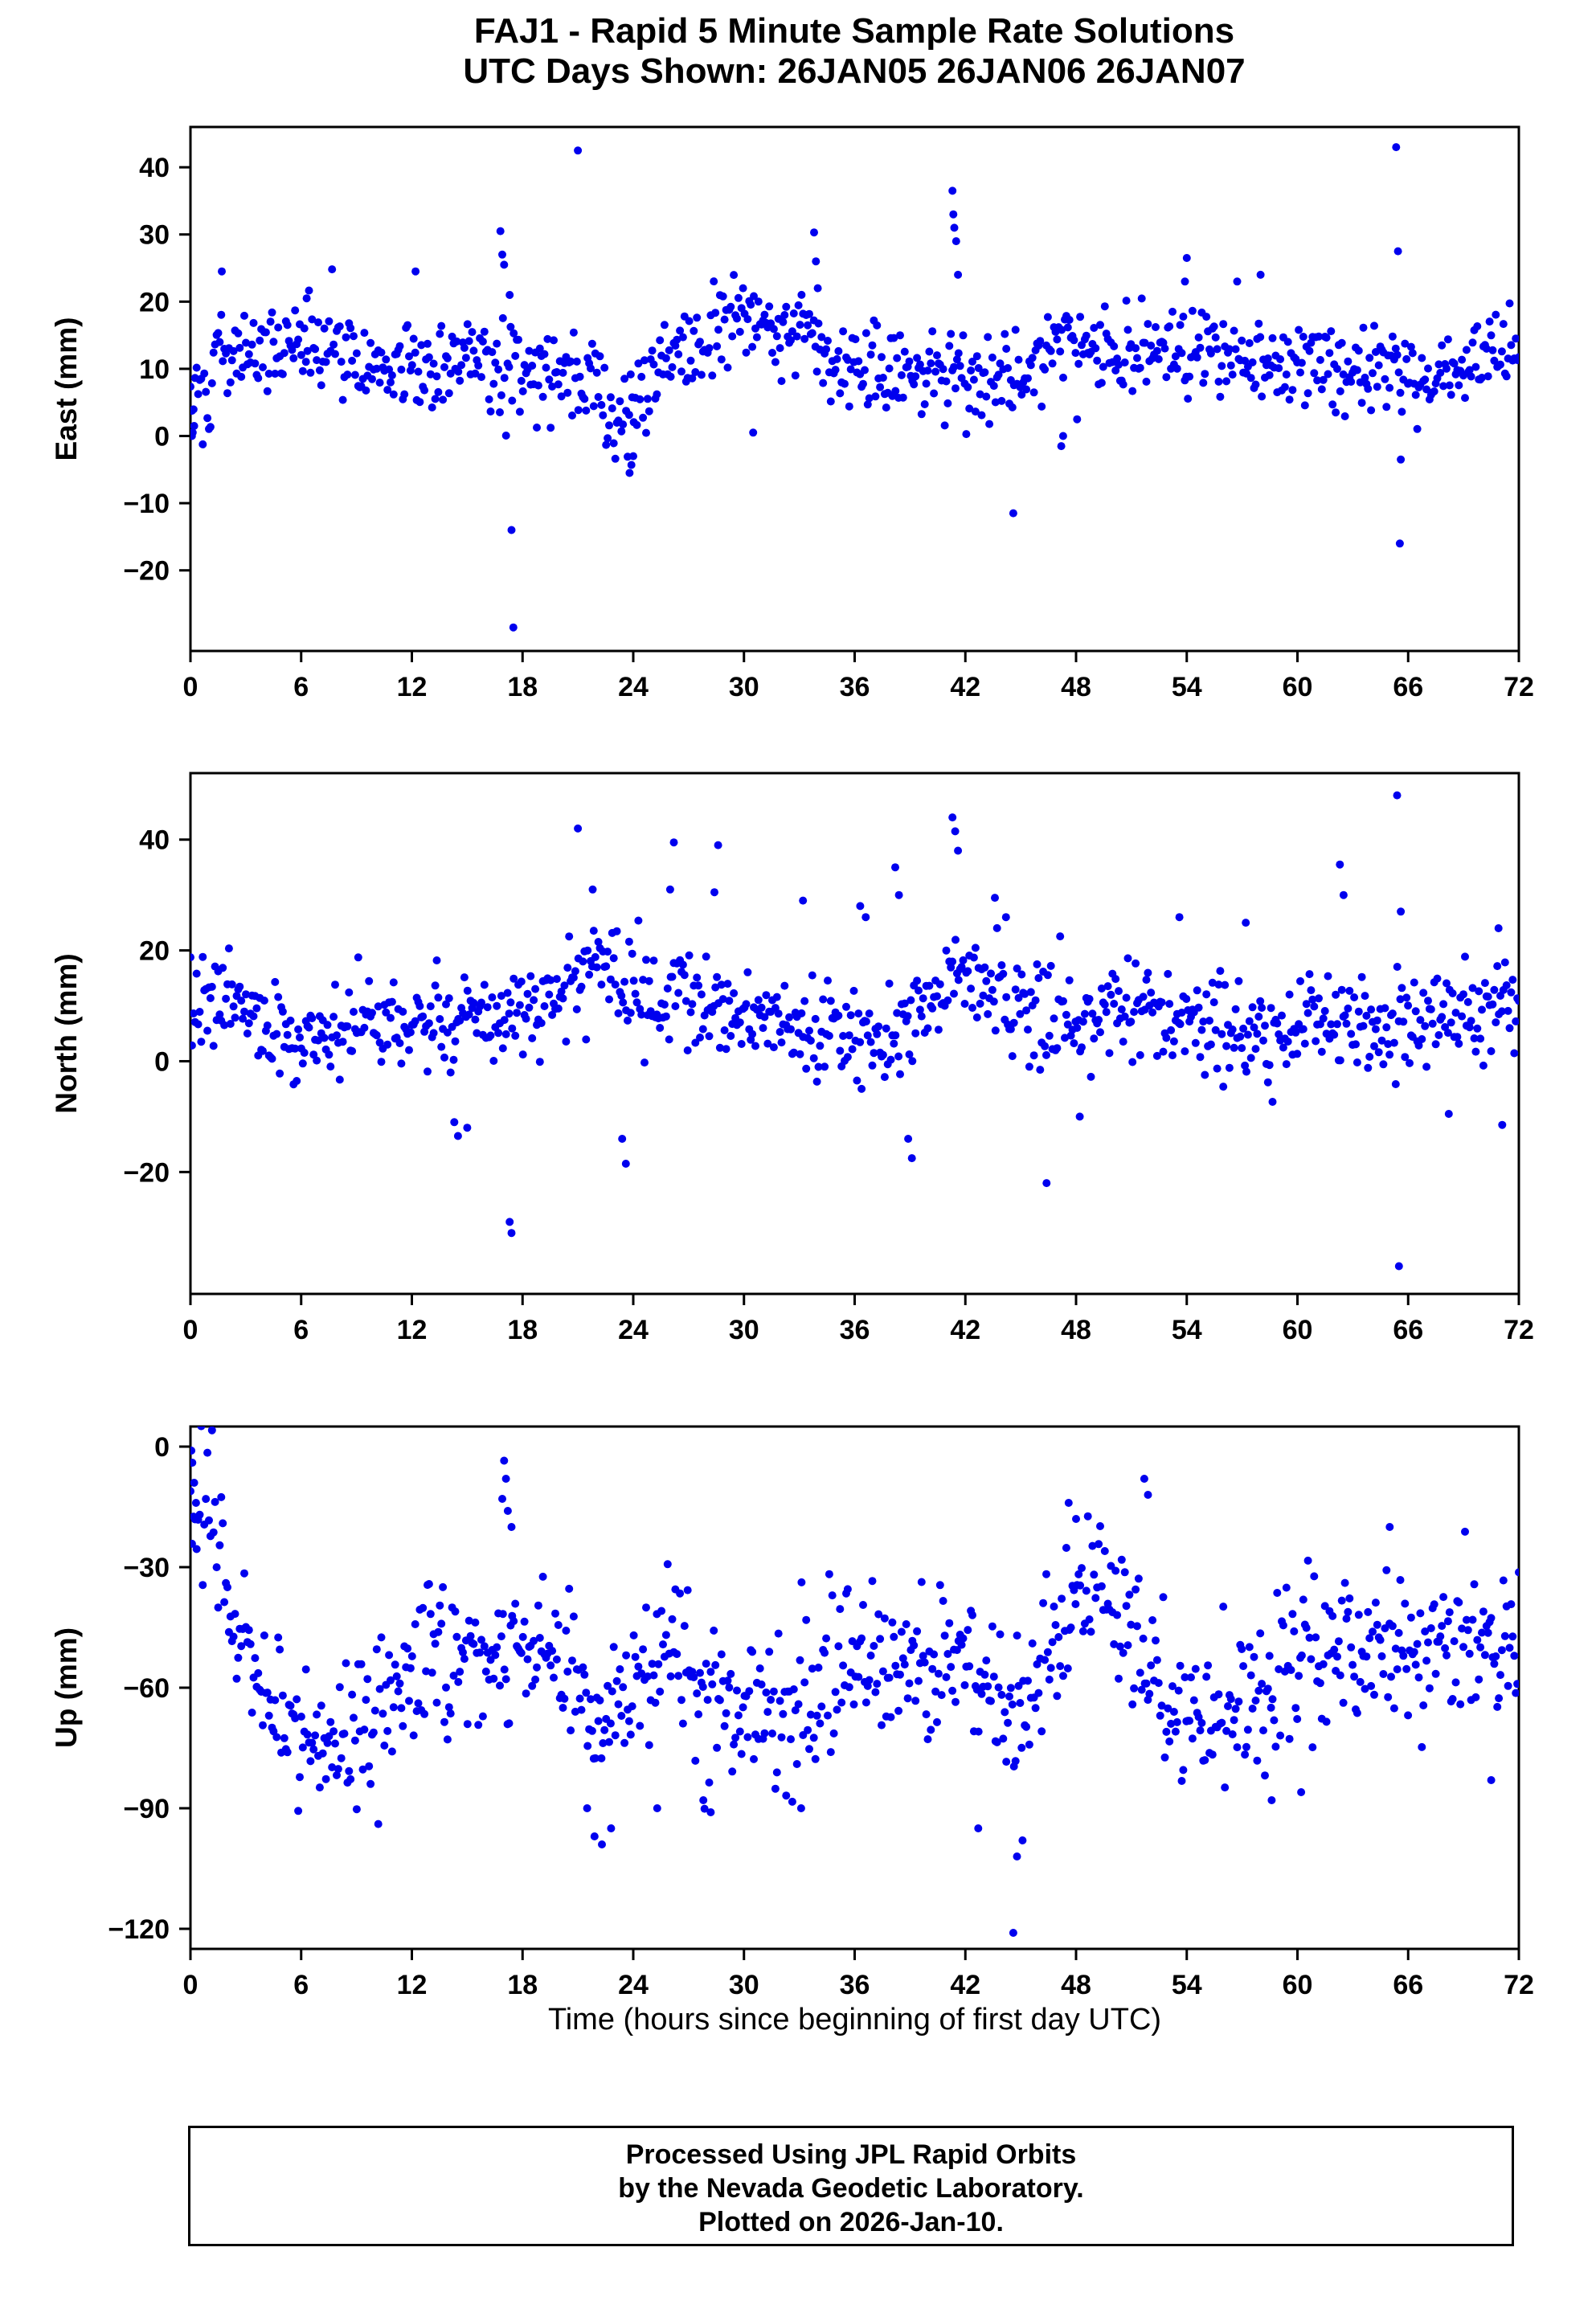  I want to click on footer-line3: Plotted on 2026-Jan-10., so click(851, 2222).